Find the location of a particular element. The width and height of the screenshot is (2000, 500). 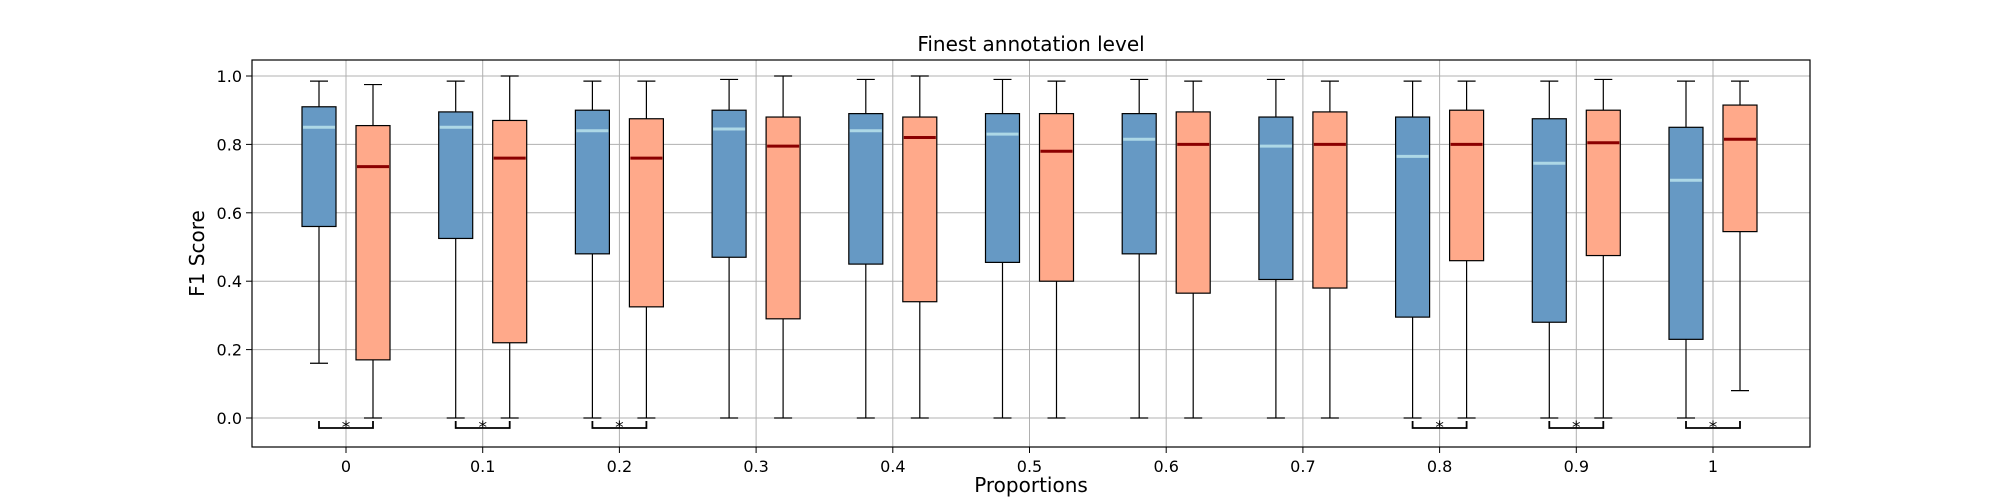

significance-brackets: * * * * * * is located at coordinates (1029, 428).